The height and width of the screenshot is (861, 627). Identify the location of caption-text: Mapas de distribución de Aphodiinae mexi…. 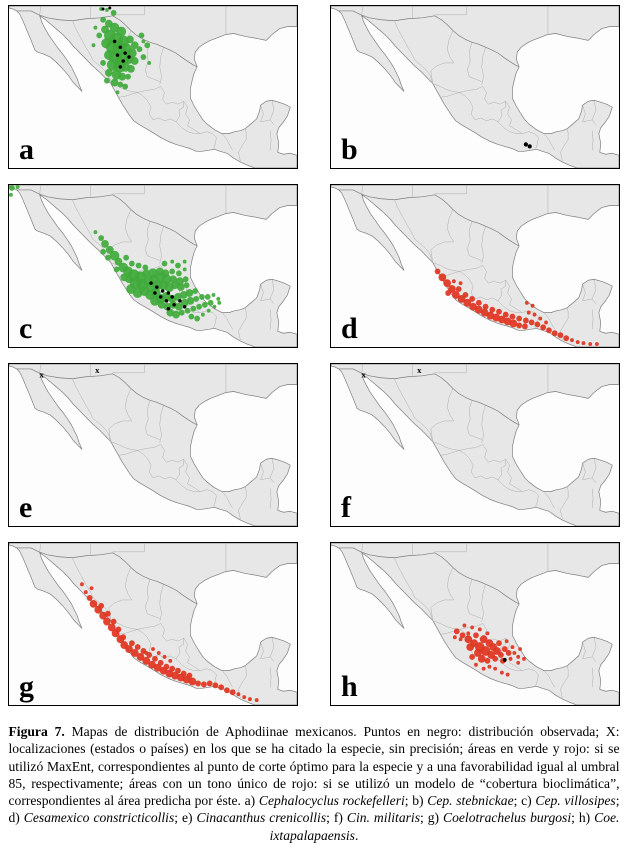
(314, 766).